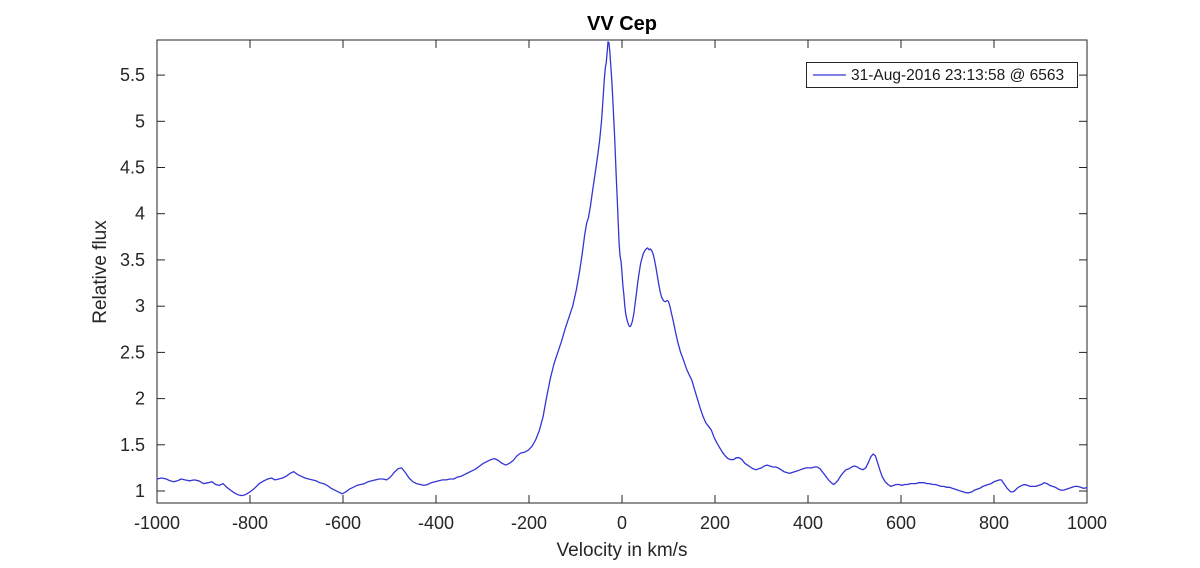  What do you see at coordinates (994, 523) in the screenshot?
I see `x-tick-label: 800` at bounding box center [994, 523].